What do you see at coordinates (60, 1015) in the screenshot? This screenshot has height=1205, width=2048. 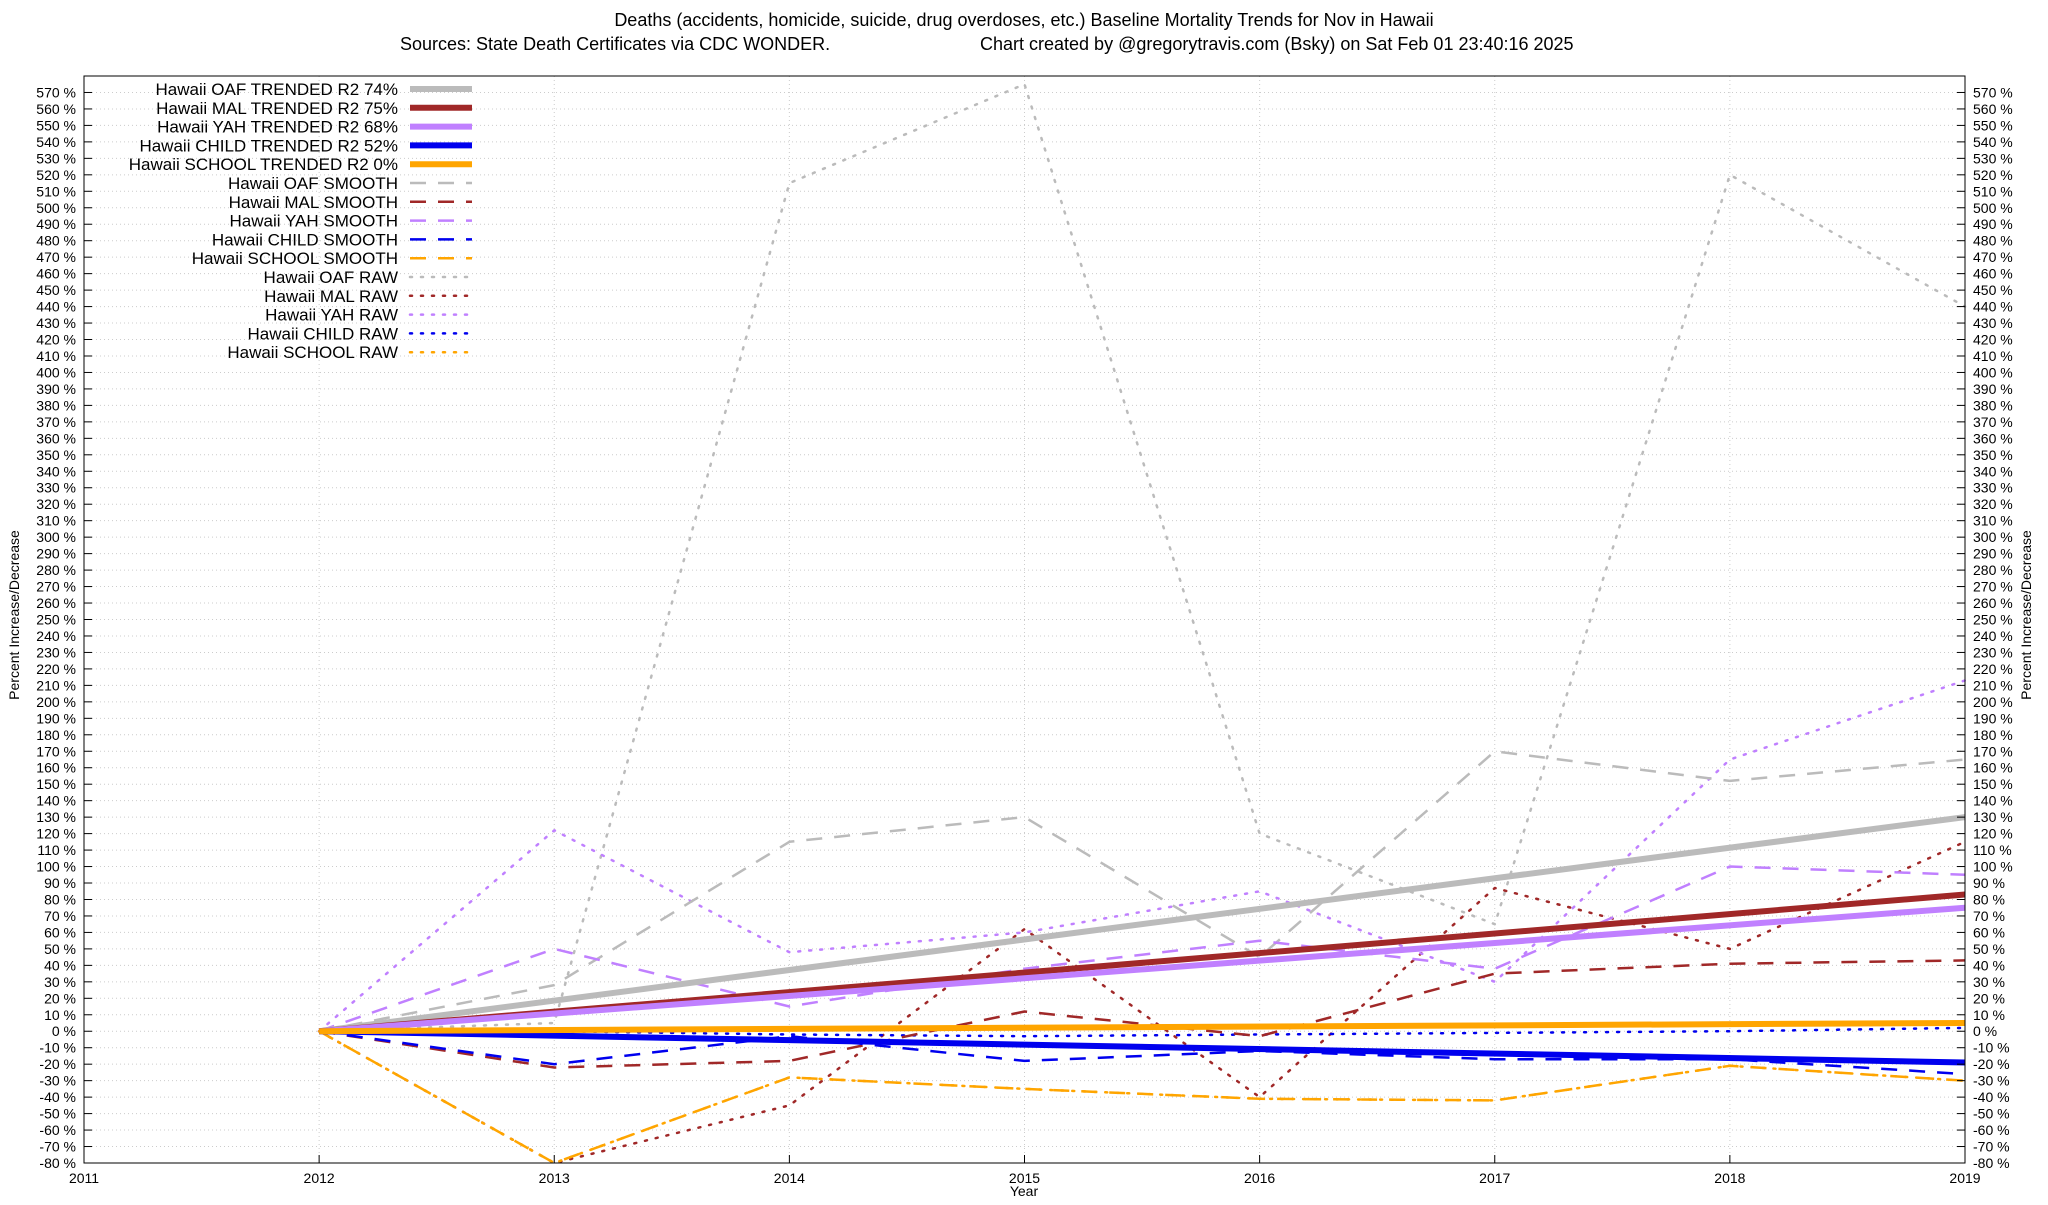 I see `y-tick-label-left: 10 %` at bounding box center [60, 1015].